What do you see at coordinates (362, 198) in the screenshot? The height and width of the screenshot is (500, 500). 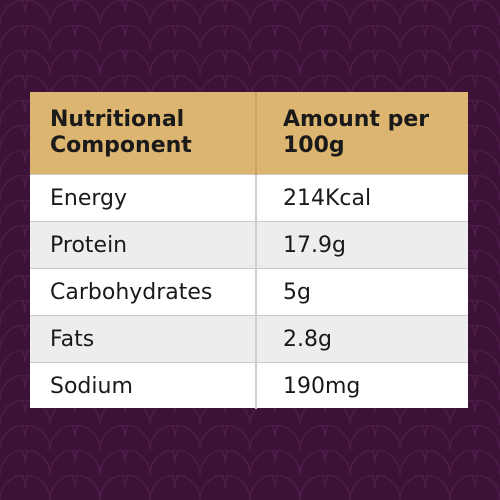 I see `amount-cell: 214Kcal` at bounding box center [362, 198].